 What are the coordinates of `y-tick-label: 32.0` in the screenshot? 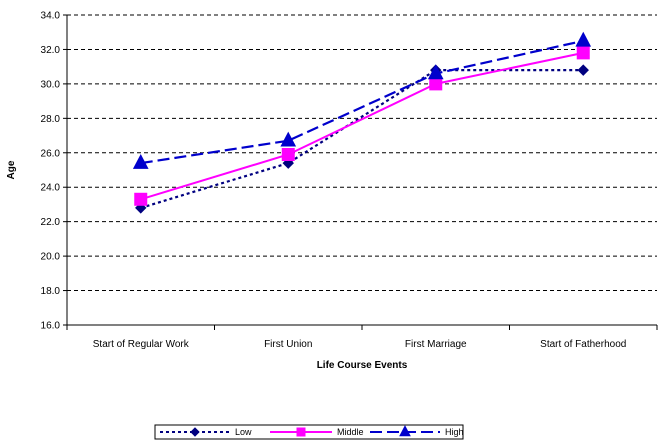 It's located at (51, 50).